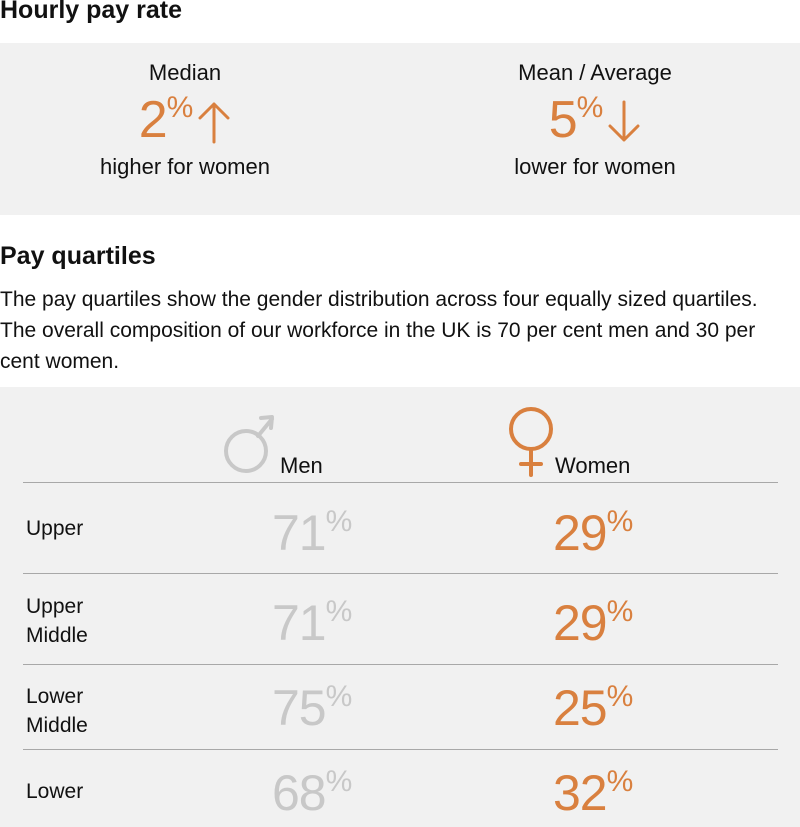 The width and height of the screenshot is (800, 827). Describe the element at coordinates (531, 442) in the screenshot. I see `female-symbol-icon` at that location.